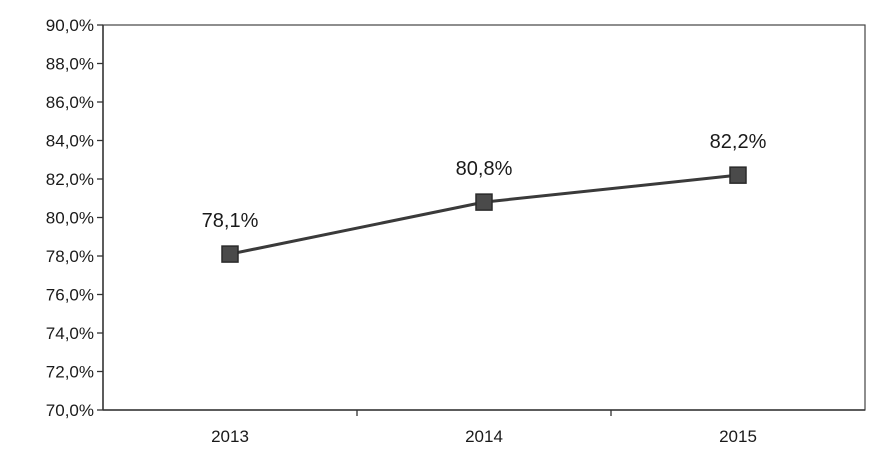 This screenshot has height=449, width=877. I want to click on y-tick-label: 70,0%, so click(70, 410).